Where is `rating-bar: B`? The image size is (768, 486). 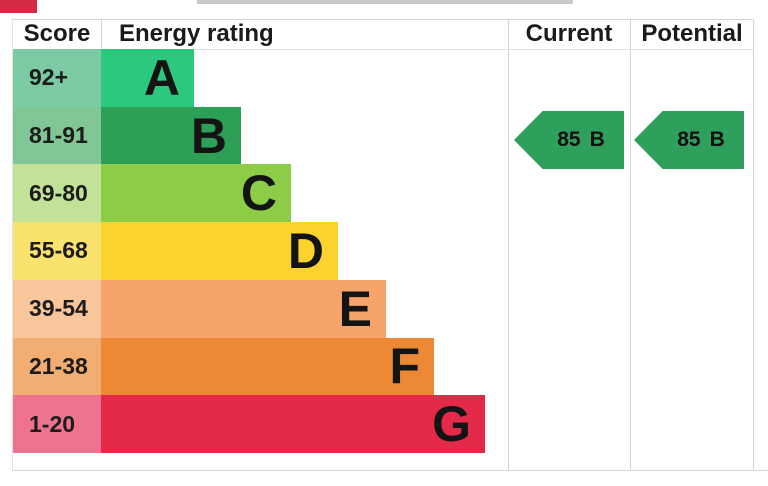
rating-bar: B is located at coordinates (171, 135).